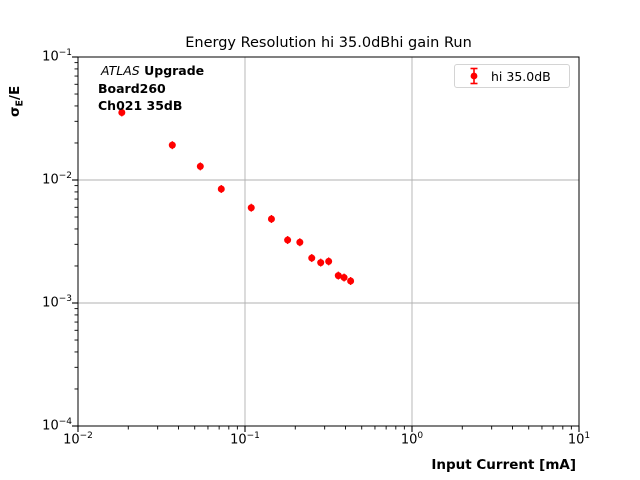 The width and height of the screenshot is (640, 480). I want to click on x-tick-label: 10⁻², so click(78, 439).